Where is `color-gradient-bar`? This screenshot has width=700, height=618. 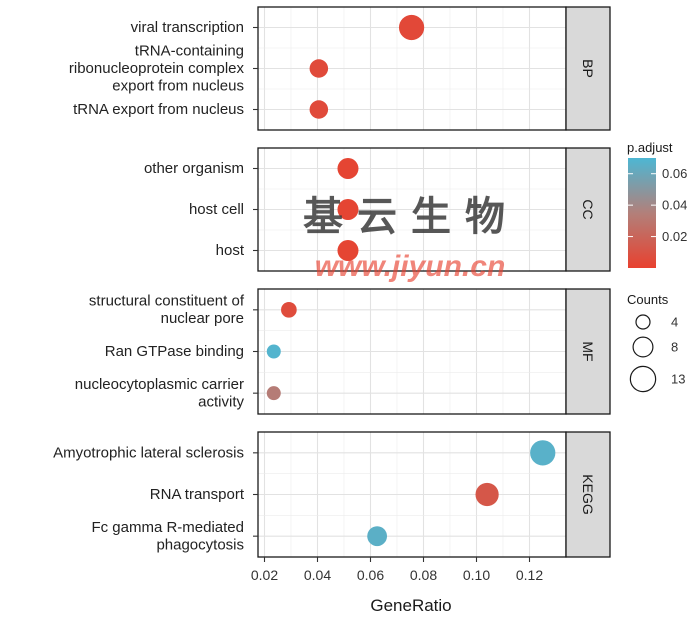 color-gradient-bar is located at coordinates (642, 213).